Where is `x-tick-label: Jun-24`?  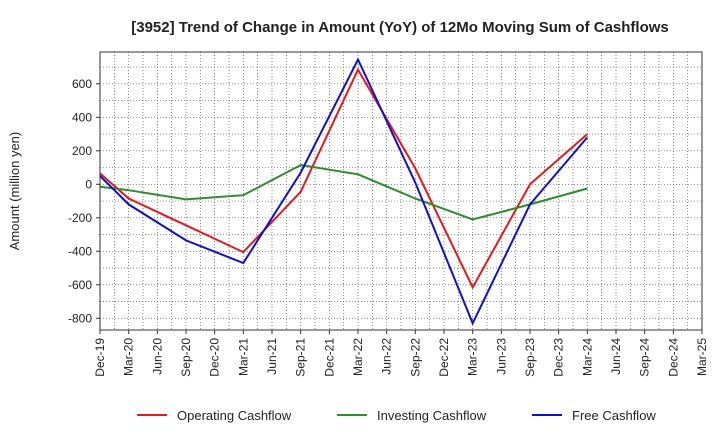 x-tick-label: Jun-24 is located at coordinates (616, 356).